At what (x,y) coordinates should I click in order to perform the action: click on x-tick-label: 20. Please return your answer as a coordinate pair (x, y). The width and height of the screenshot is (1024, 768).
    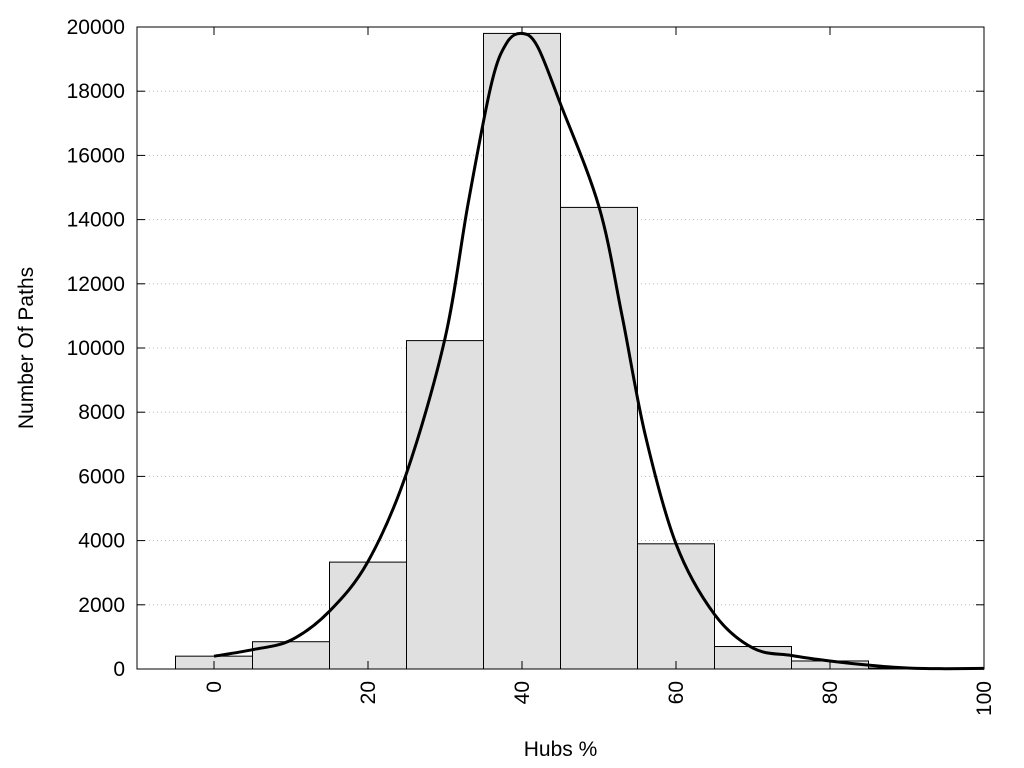
    Looking at the image, I should click on (368, 692).